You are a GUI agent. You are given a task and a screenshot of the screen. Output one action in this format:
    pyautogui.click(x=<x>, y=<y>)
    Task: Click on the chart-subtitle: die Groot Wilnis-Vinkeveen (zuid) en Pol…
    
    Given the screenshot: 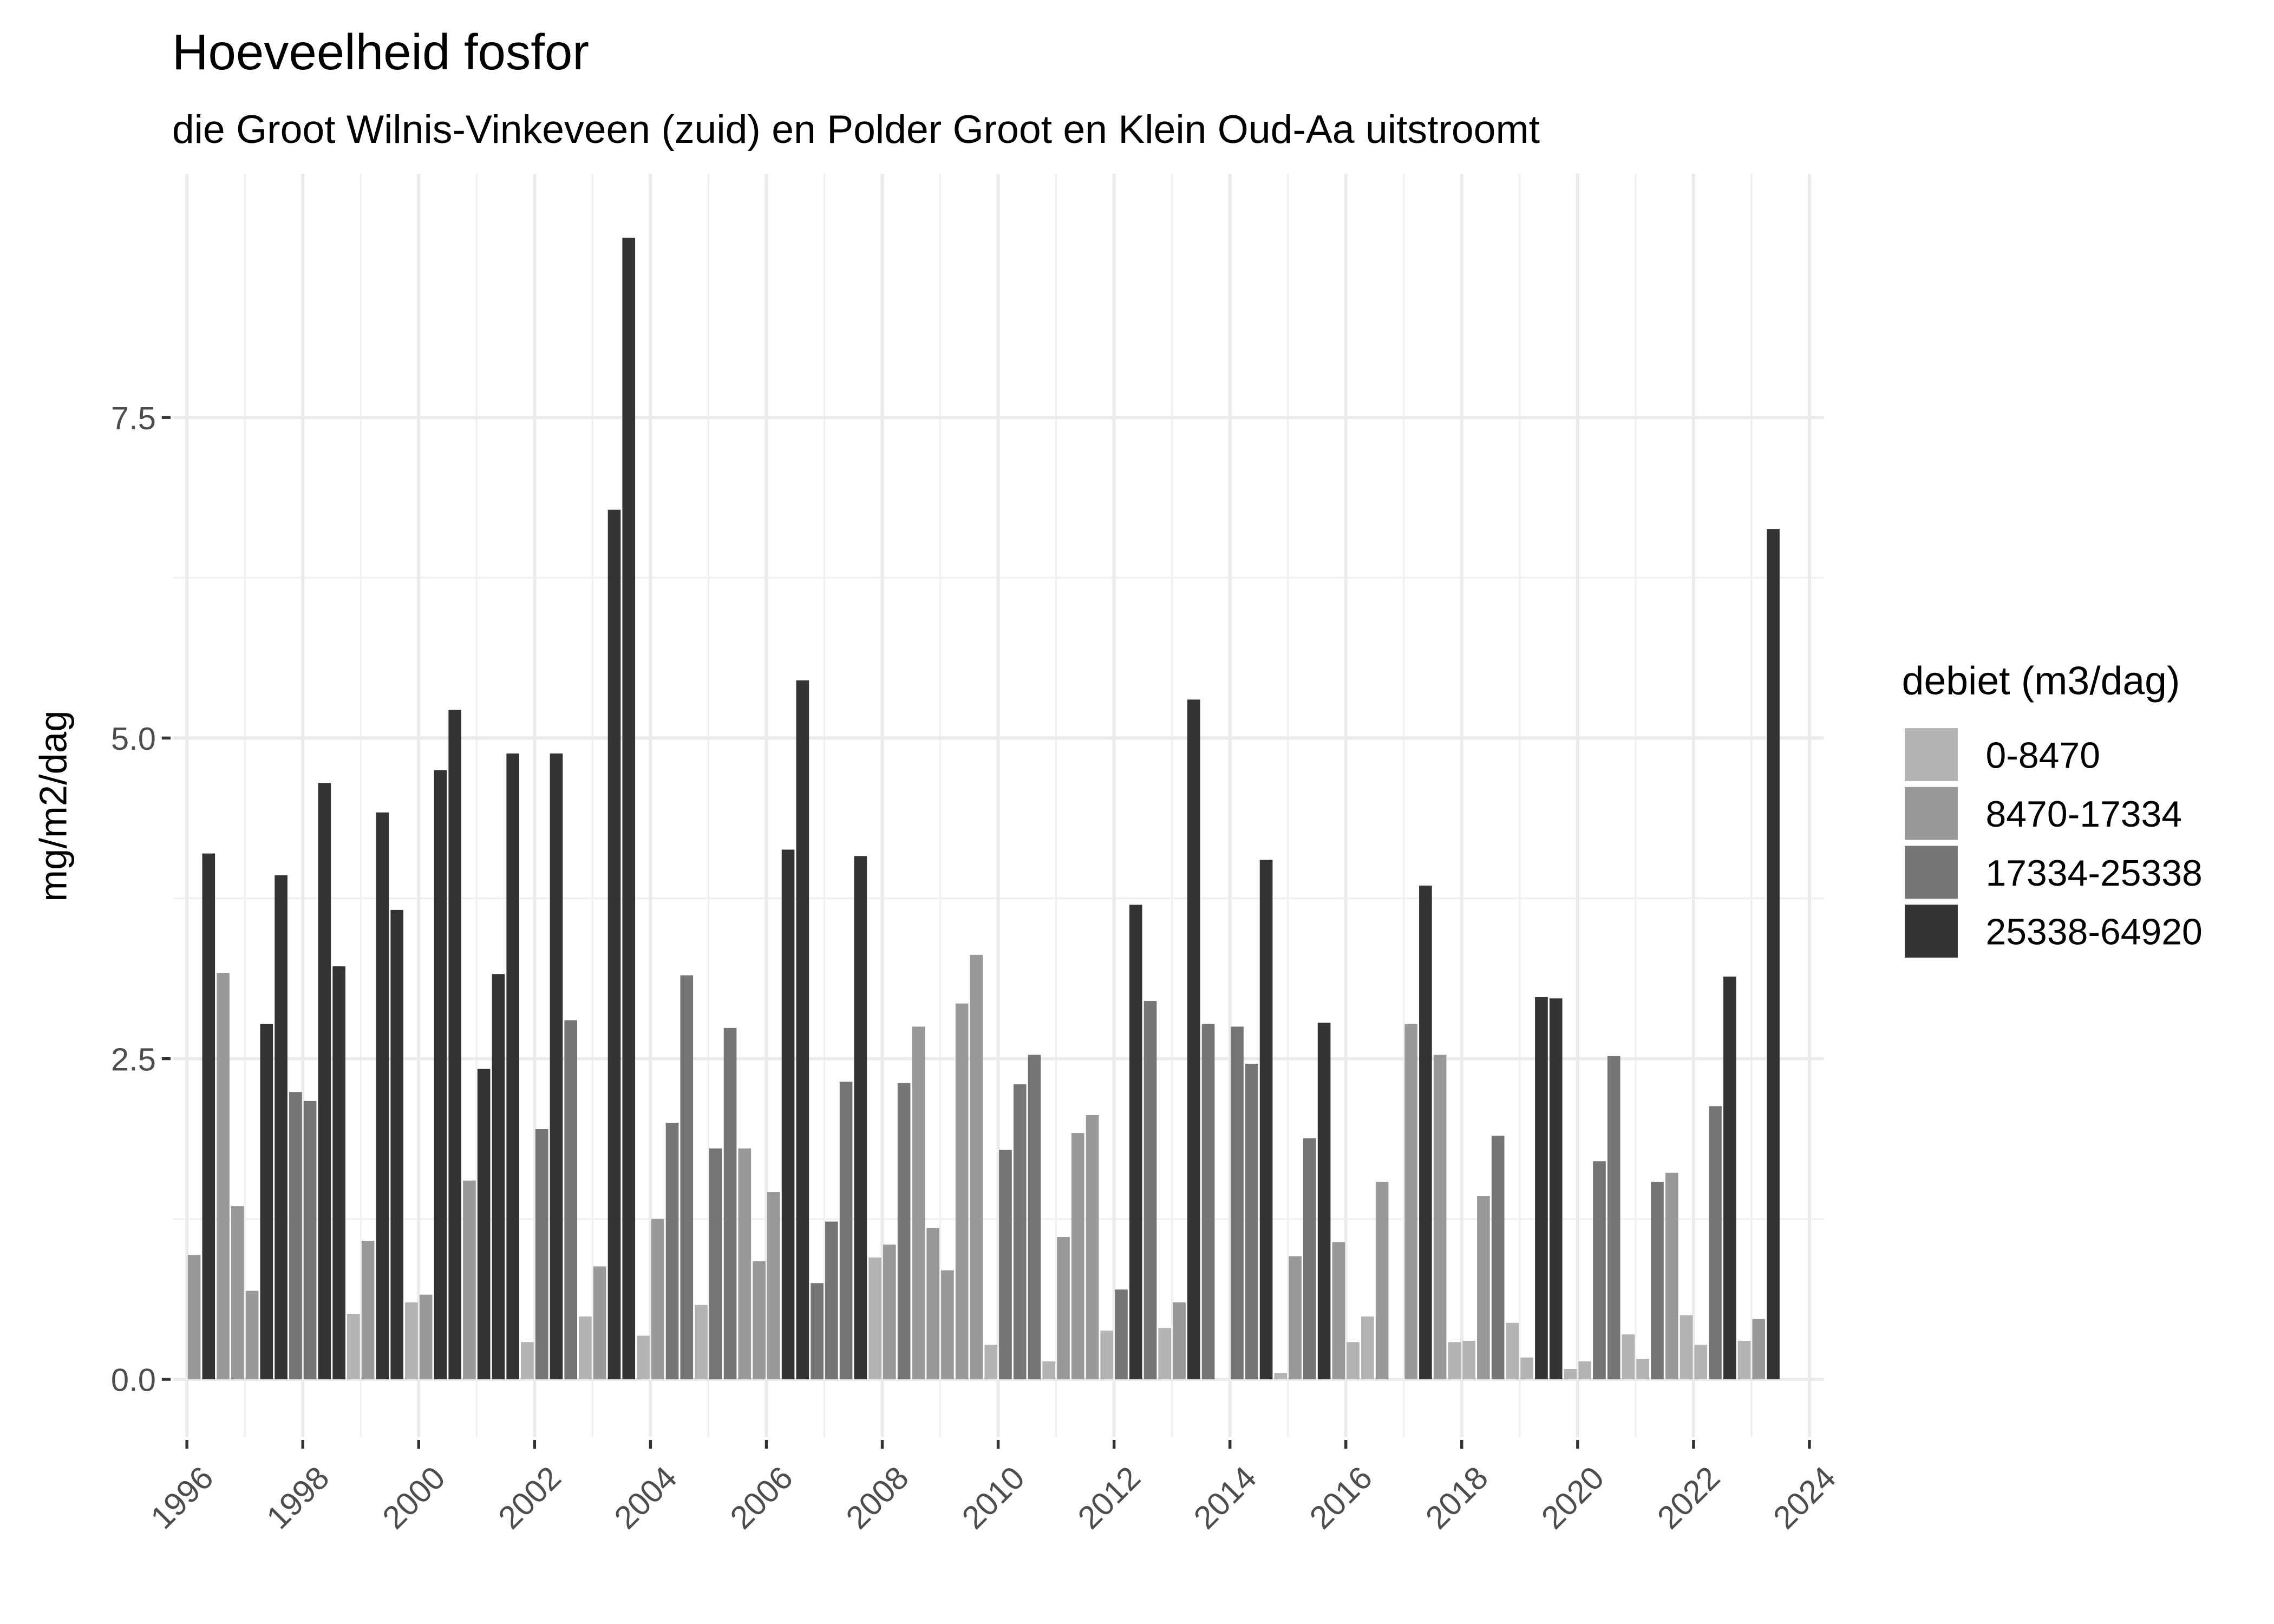 What is the action you would take?
    pyautogui.click(x=856, y=129)
    